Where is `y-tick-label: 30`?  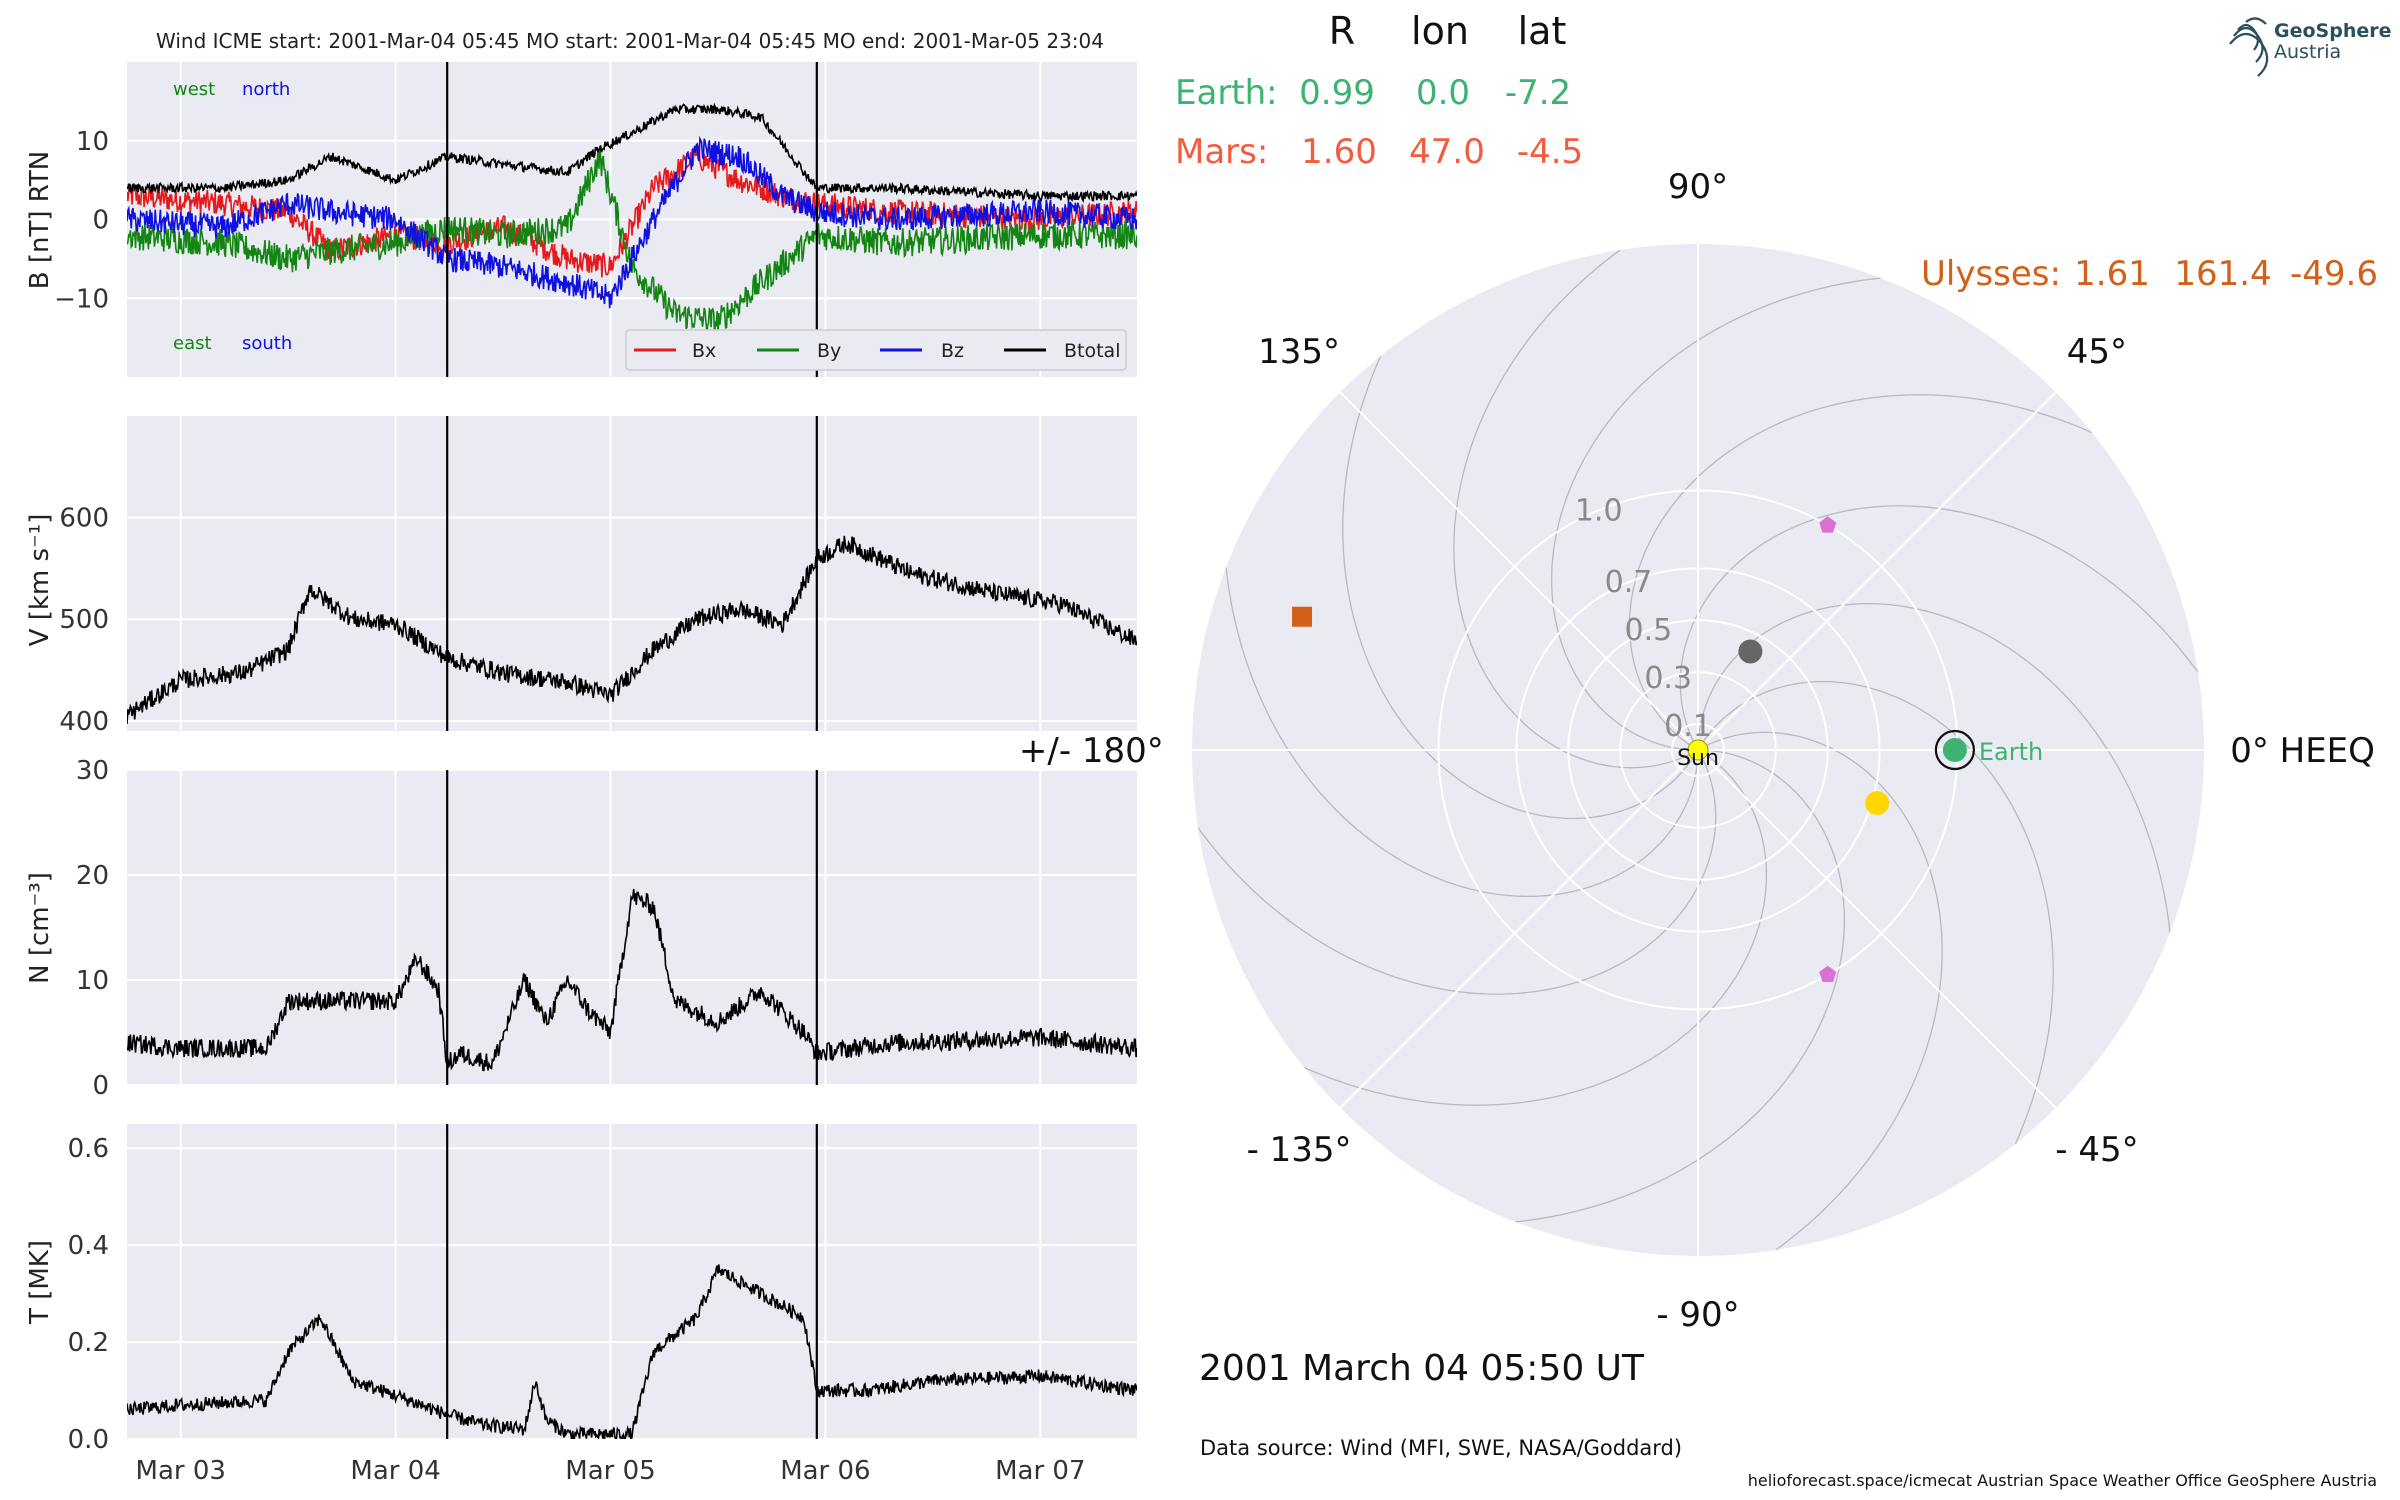 y-tick-label: 30 is located at coordinates (92, 771).